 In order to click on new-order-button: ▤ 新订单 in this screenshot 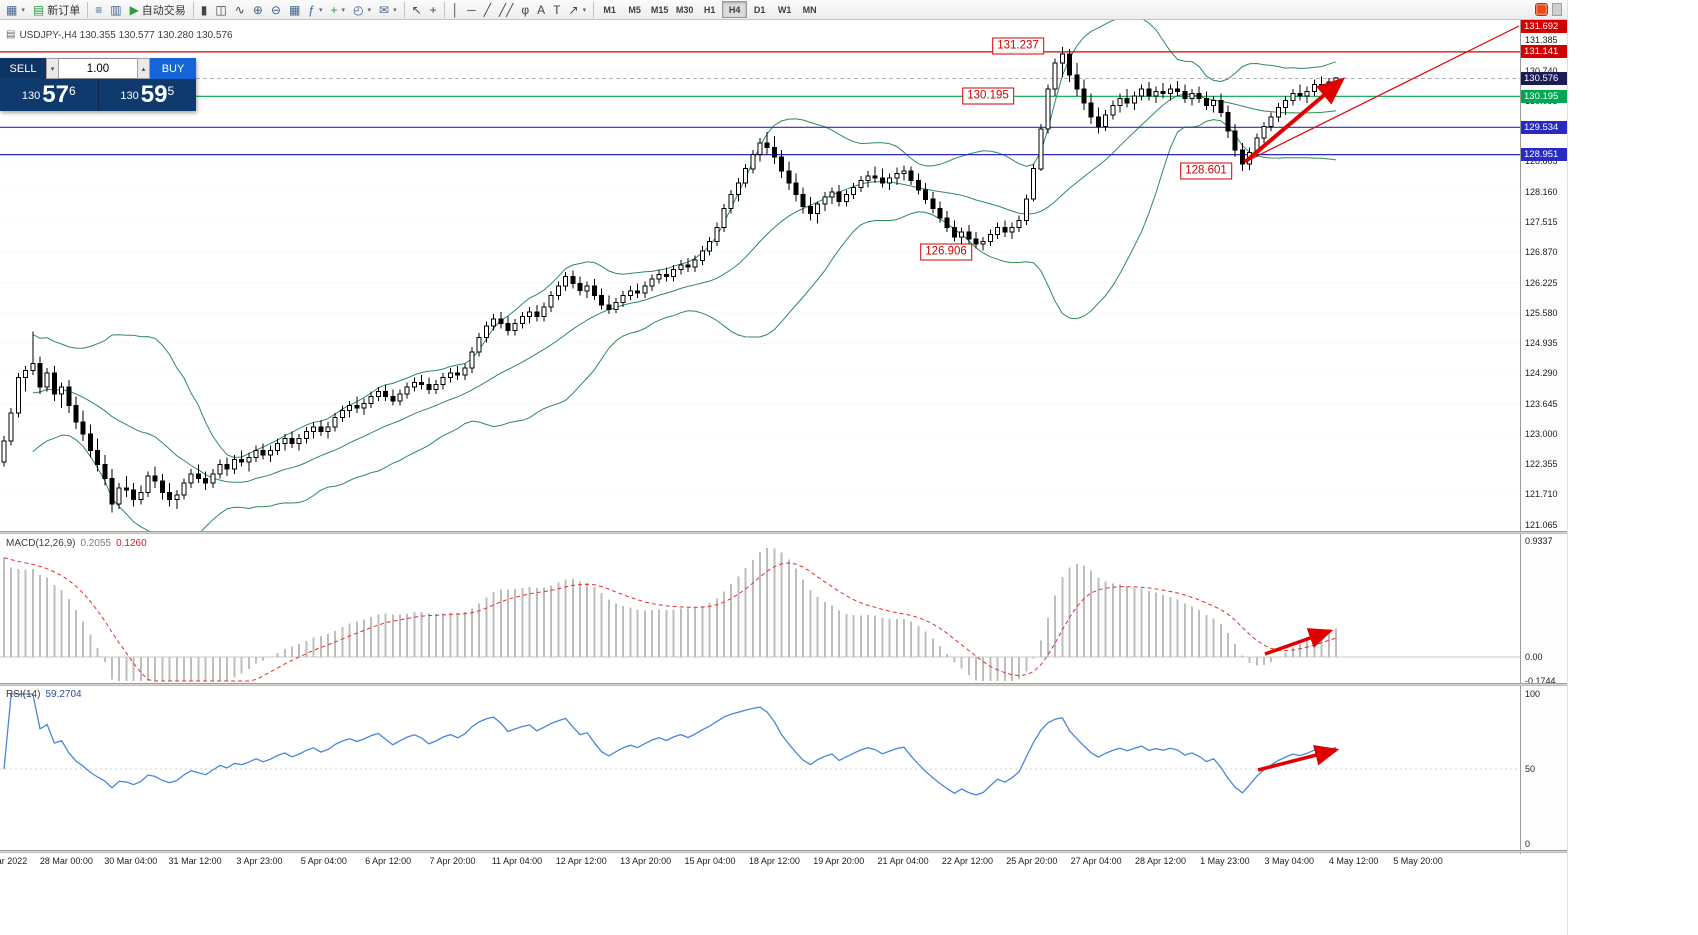, I will do `click(56, 10)`.